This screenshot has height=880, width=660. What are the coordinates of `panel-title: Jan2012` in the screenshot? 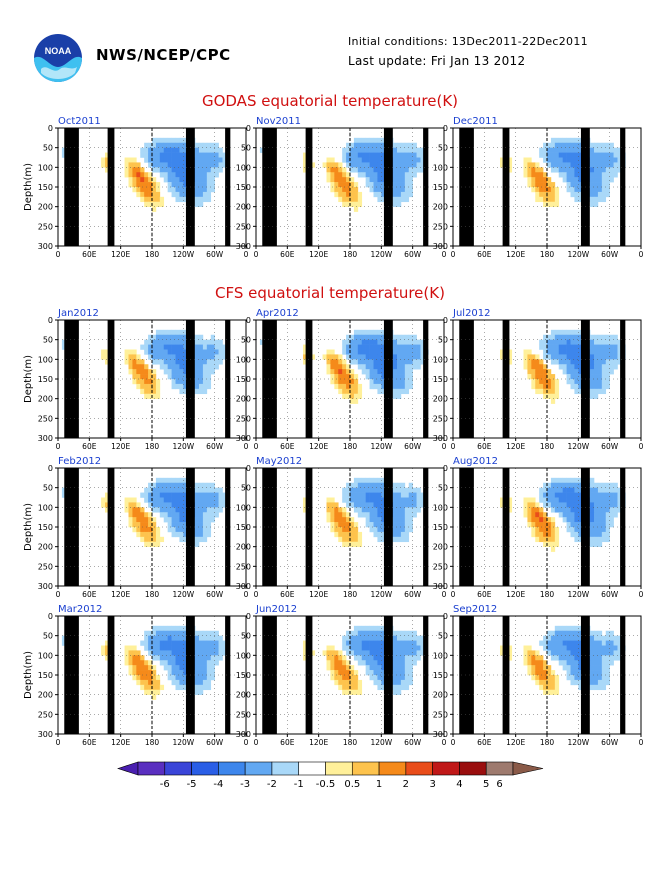 It's located at (78, 313).